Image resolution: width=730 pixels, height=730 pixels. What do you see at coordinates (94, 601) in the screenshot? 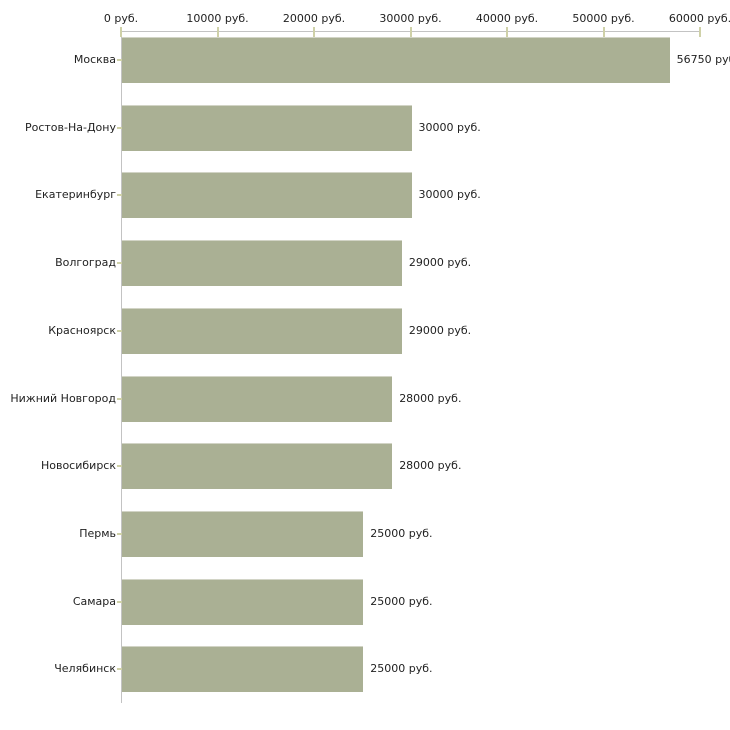
I see `category-label: Самара` at bounding box center [94, 601].